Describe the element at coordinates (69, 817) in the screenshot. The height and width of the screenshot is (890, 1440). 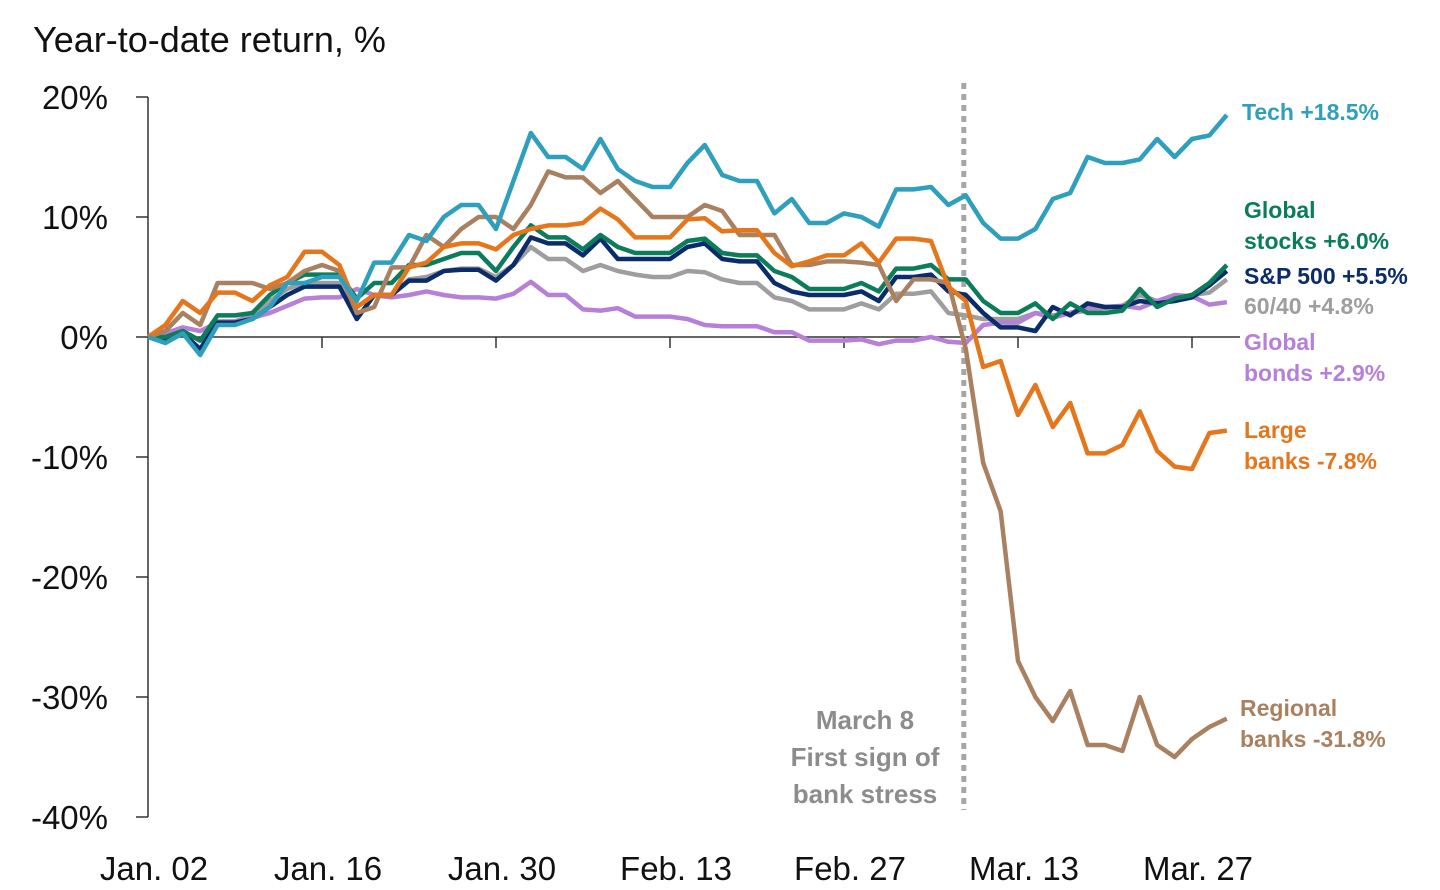
I see `y-tick-label: -40%` at that location.